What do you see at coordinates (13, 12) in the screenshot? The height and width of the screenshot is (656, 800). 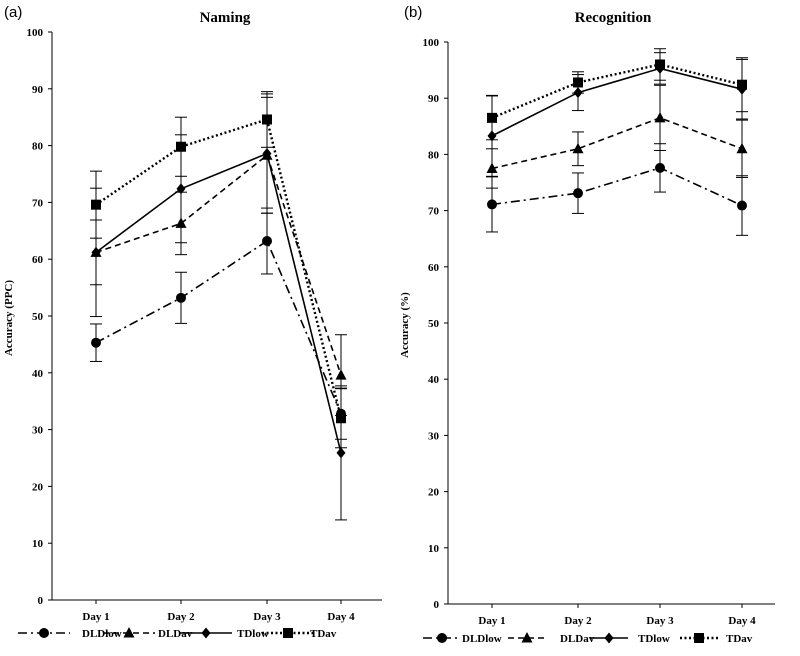 I see `panel-label: (a)` at bounding box center [13, 12].